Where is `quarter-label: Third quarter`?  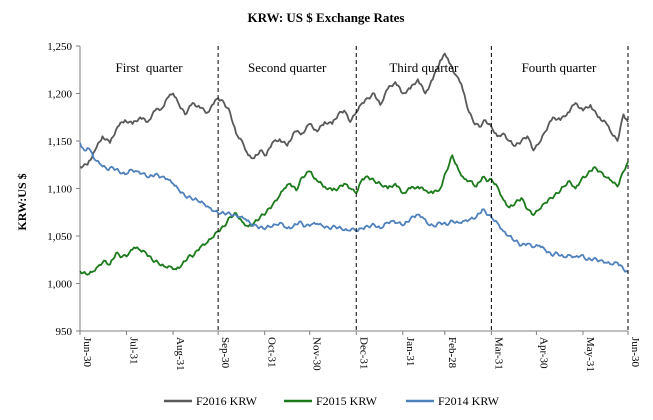 quarter-label: Third quarter is located at coordinates (424, 67).